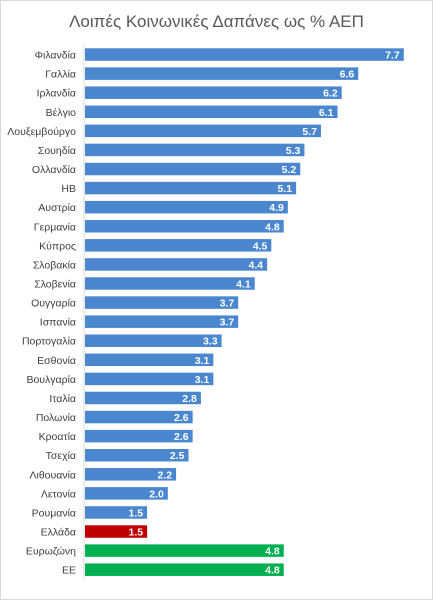 The height and width of the screenshot is (600, 433). I want to click on category-label: Γαλλία, so click(60, 75).